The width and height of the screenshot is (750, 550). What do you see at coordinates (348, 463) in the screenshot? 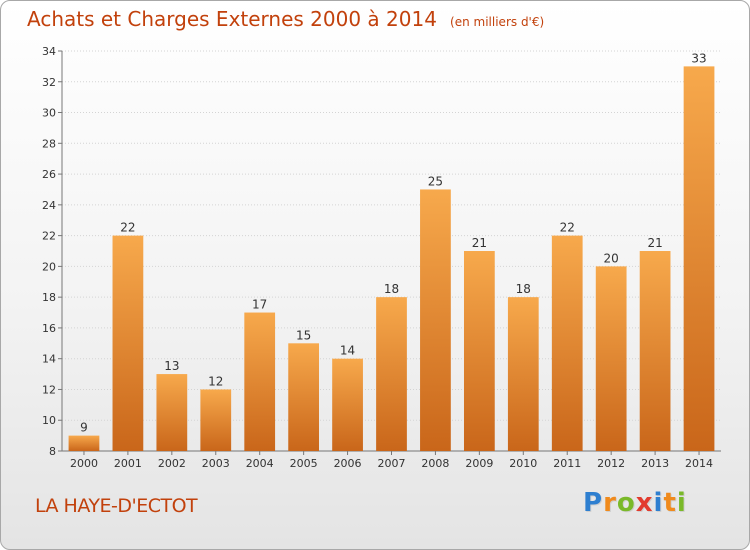
I see `x-tick-label: 2006` at bounding box center [348, 463].